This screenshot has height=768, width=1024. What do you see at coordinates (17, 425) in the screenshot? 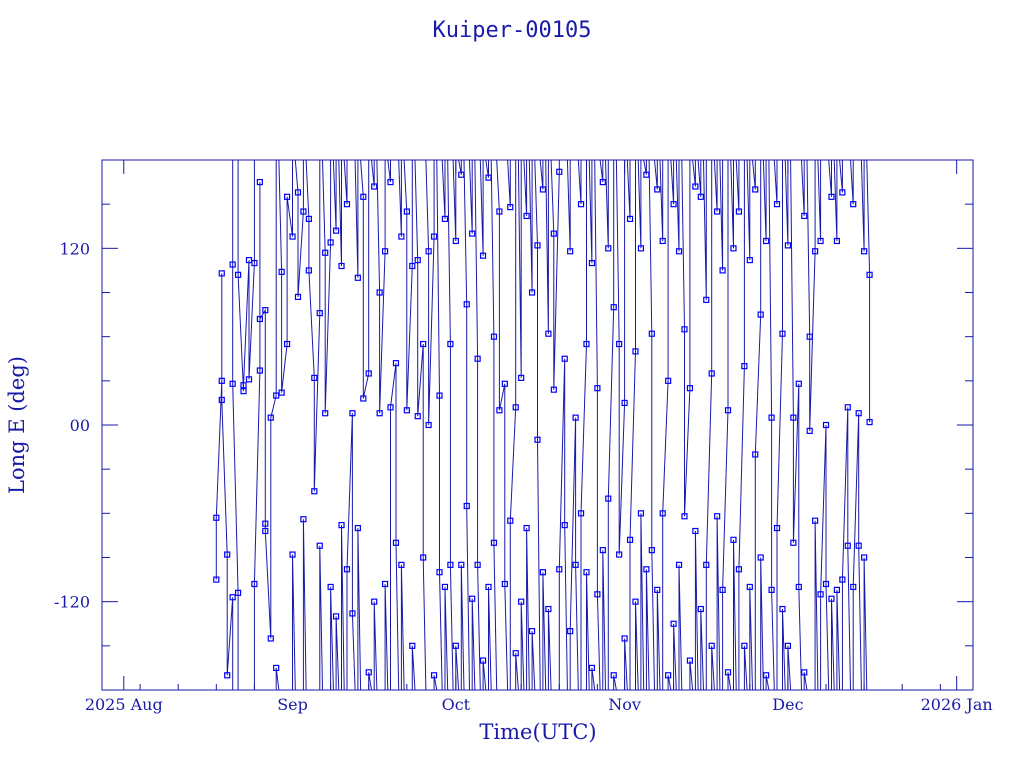
I see `y-axis-label: Long E (deg)` at bounding box center [17, 425].